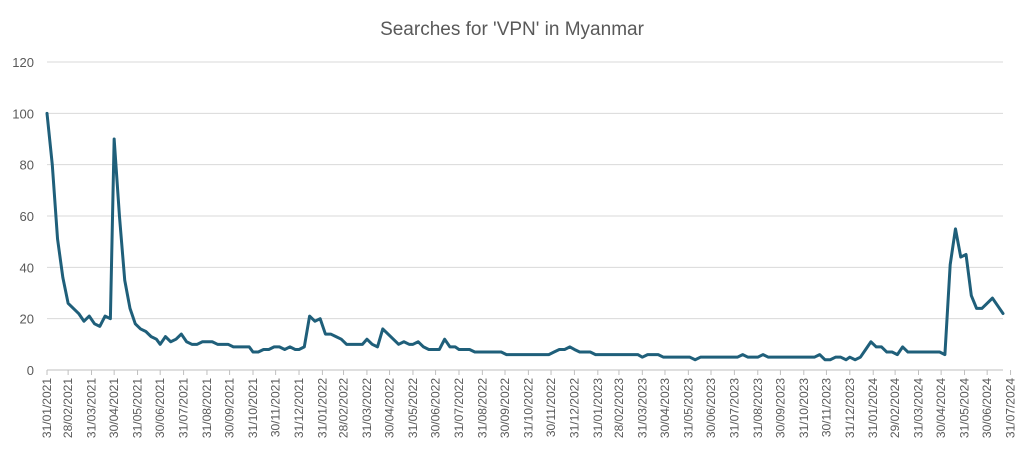 Image resolution: width=1024 pixels, height=462 pixels. What do you see at coordinates (92, 408) in the screenshot?
I see `x-tick-label: 31/03/2021` at bounding box center [92, 408].